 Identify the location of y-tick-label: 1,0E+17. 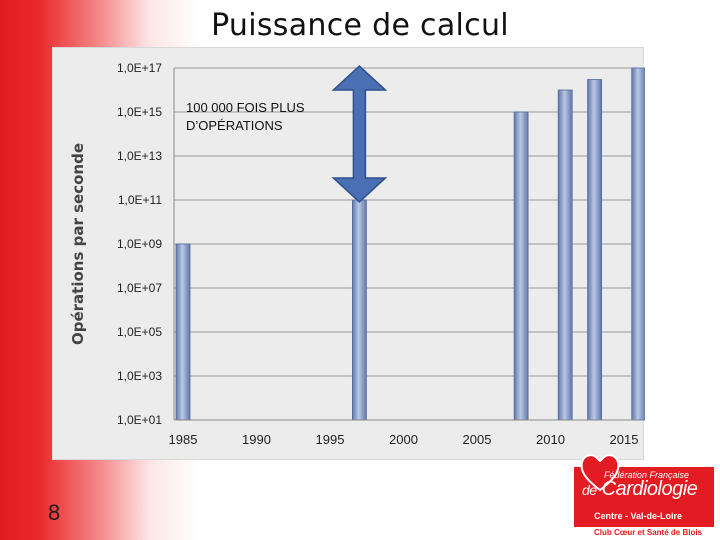
(139, 68).